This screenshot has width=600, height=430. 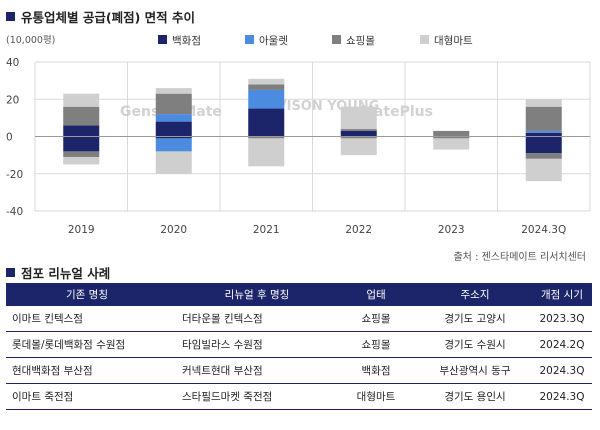 What do you see at coordinates (85, 294) in the screenshot?
I see `header-original-name: 기존 명칭` at bounding box center [85, 294].